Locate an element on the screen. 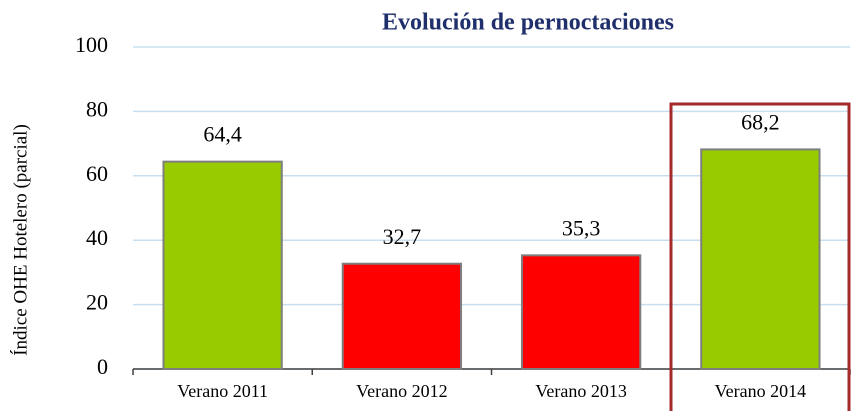  y-axis-label: Índice OHE Hotelero (parcial) is located at coordinates (20, 240).